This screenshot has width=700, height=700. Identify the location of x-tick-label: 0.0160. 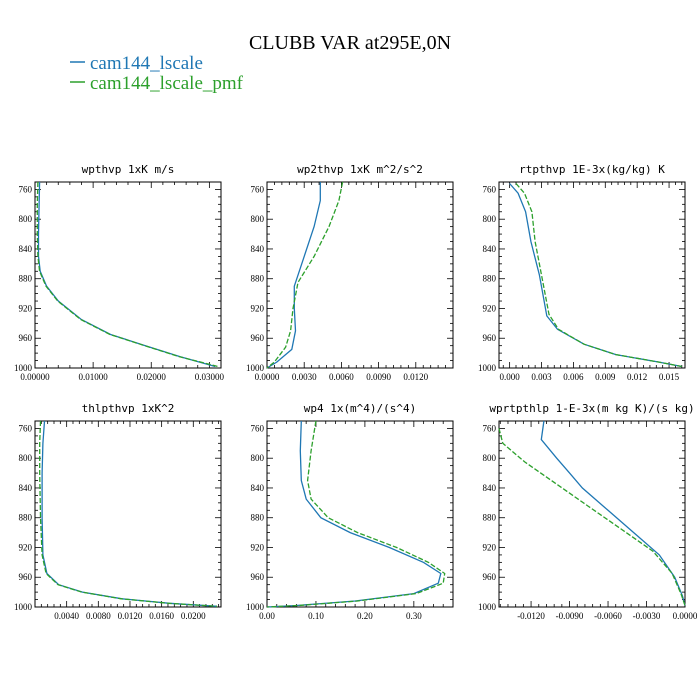
(161, 616).